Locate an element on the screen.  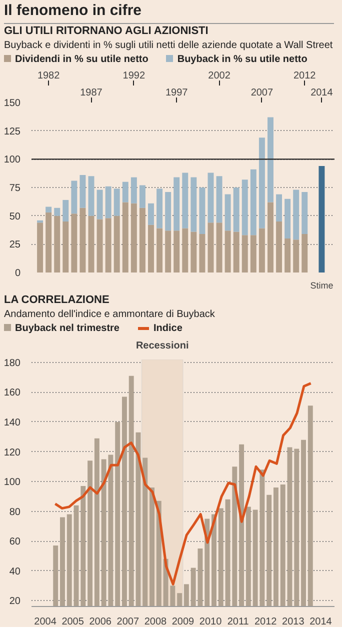
x-tick-label: 2012 is located at coordinates (266, 622).